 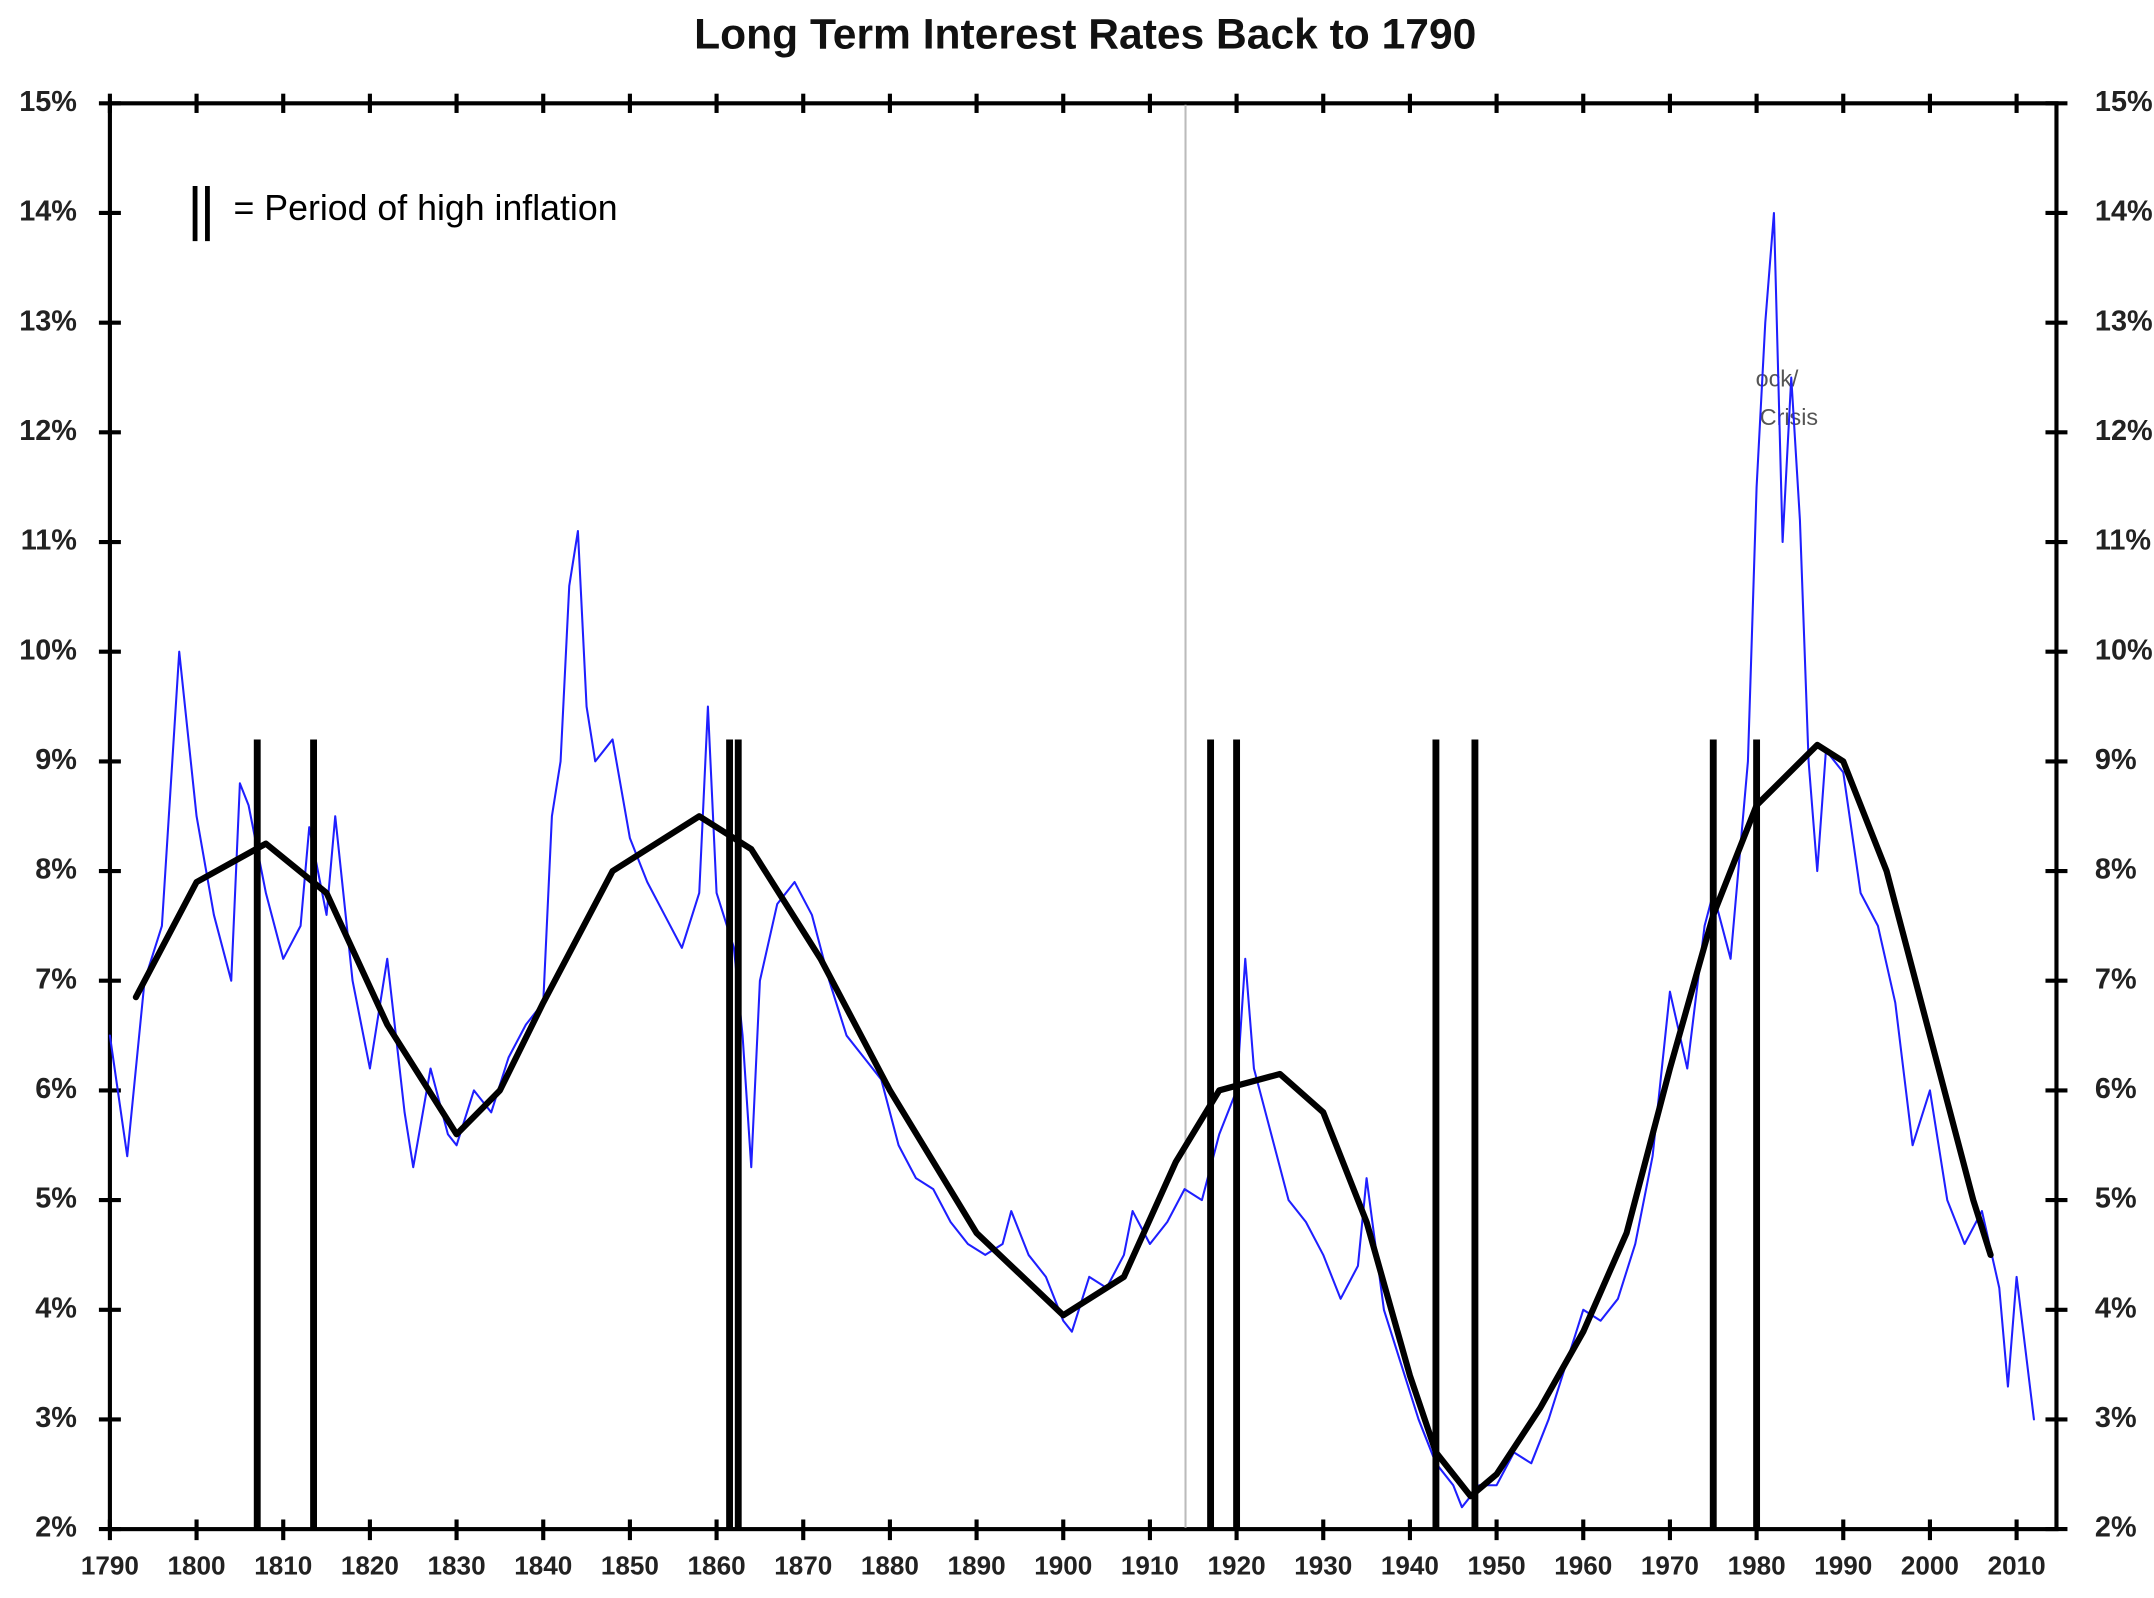 What do you see at coordinates (1757, 1566) in the screenshot?
I see `x-tick-label: 1980` at bounding box center [1757, 1566].